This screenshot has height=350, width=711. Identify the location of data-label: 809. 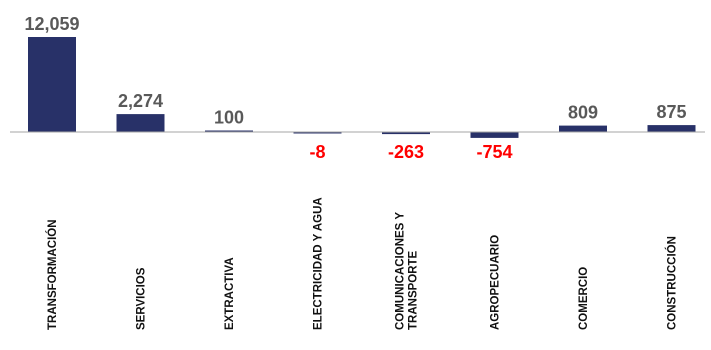
(583, 113).